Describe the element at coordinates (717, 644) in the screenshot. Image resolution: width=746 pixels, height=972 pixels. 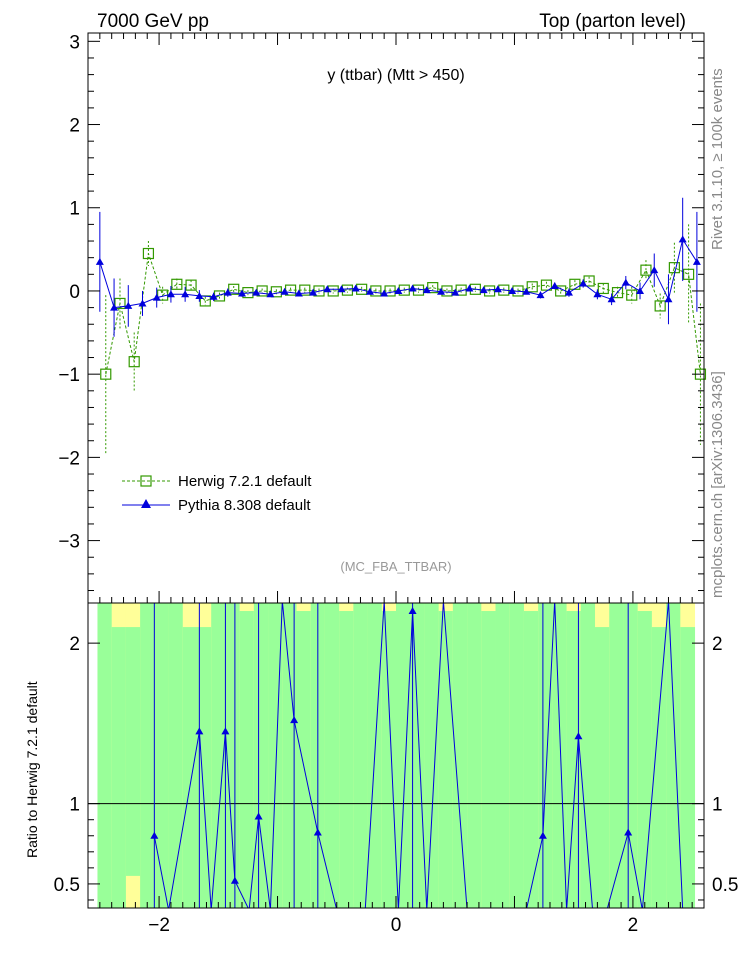
I see `ratio-y-tick-label-right: 2` at that location.